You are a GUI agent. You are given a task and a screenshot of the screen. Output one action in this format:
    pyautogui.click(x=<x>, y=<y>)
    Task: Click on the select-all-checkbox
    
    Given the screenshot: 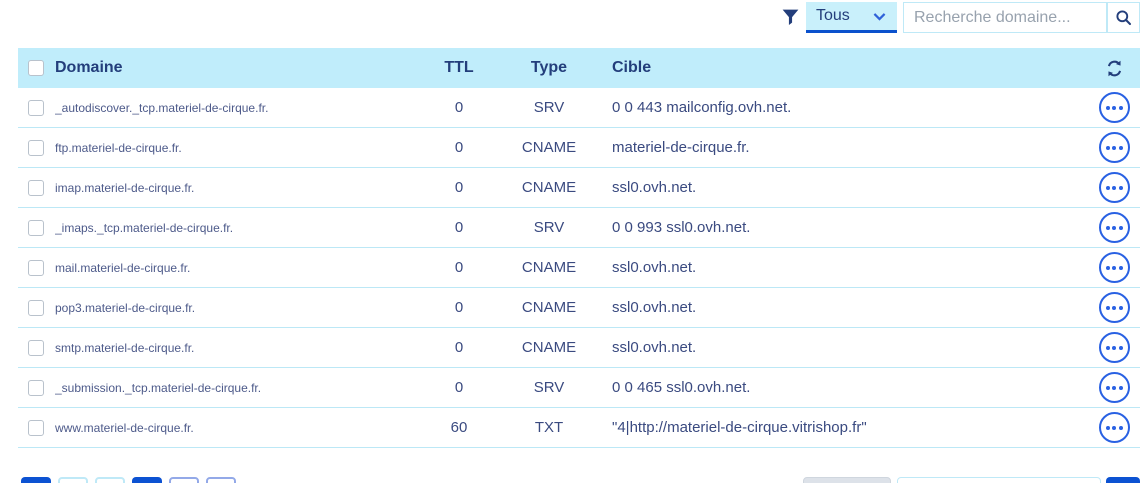 What is the action you would take?
    pyautogui.click(x=36, y=68)
    